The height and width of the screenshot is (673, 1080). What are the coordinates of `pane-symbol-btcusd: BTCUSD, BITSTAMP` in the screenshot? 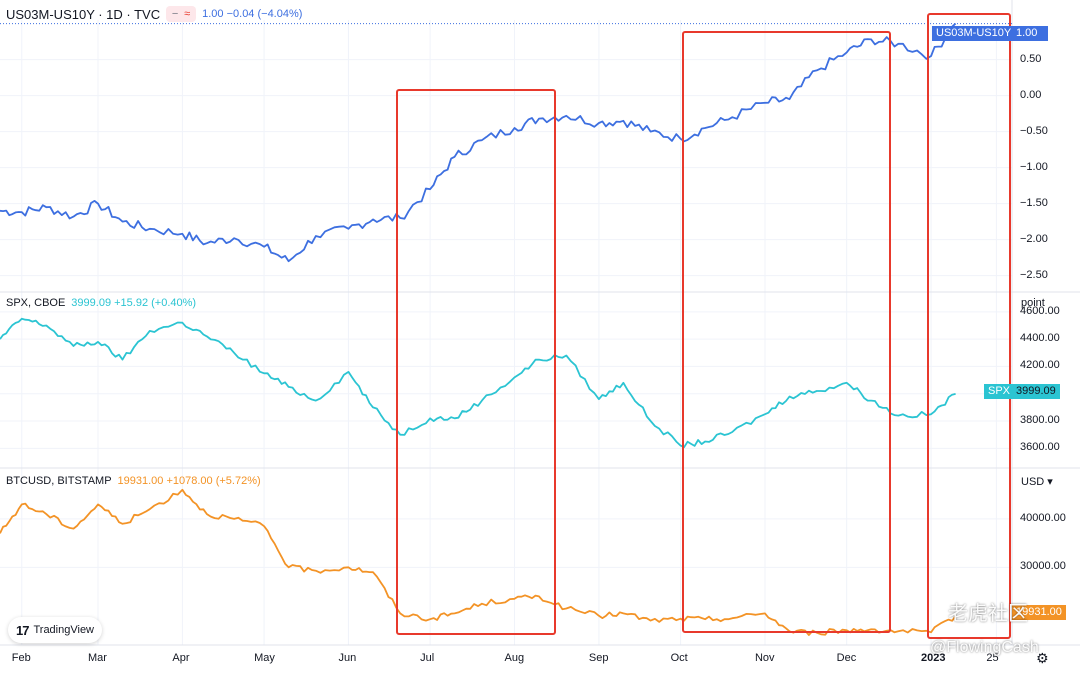 It's located at (59, 481).